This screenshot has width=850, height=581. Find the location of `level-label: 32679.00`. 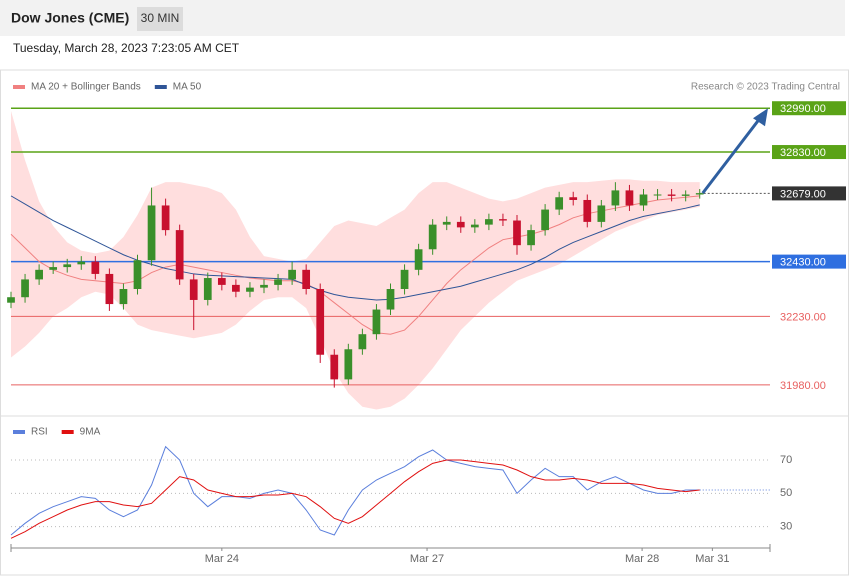

level-label: 32679.00 is located at coordinates (803, 194).